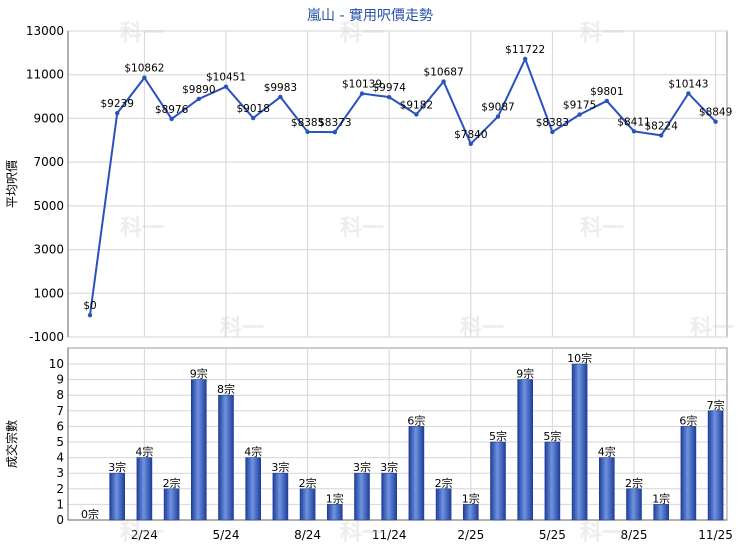  Describe the element at coordinates (45, 31) in the screenshot. I see `price-y-tick-label: 13000` at that location.